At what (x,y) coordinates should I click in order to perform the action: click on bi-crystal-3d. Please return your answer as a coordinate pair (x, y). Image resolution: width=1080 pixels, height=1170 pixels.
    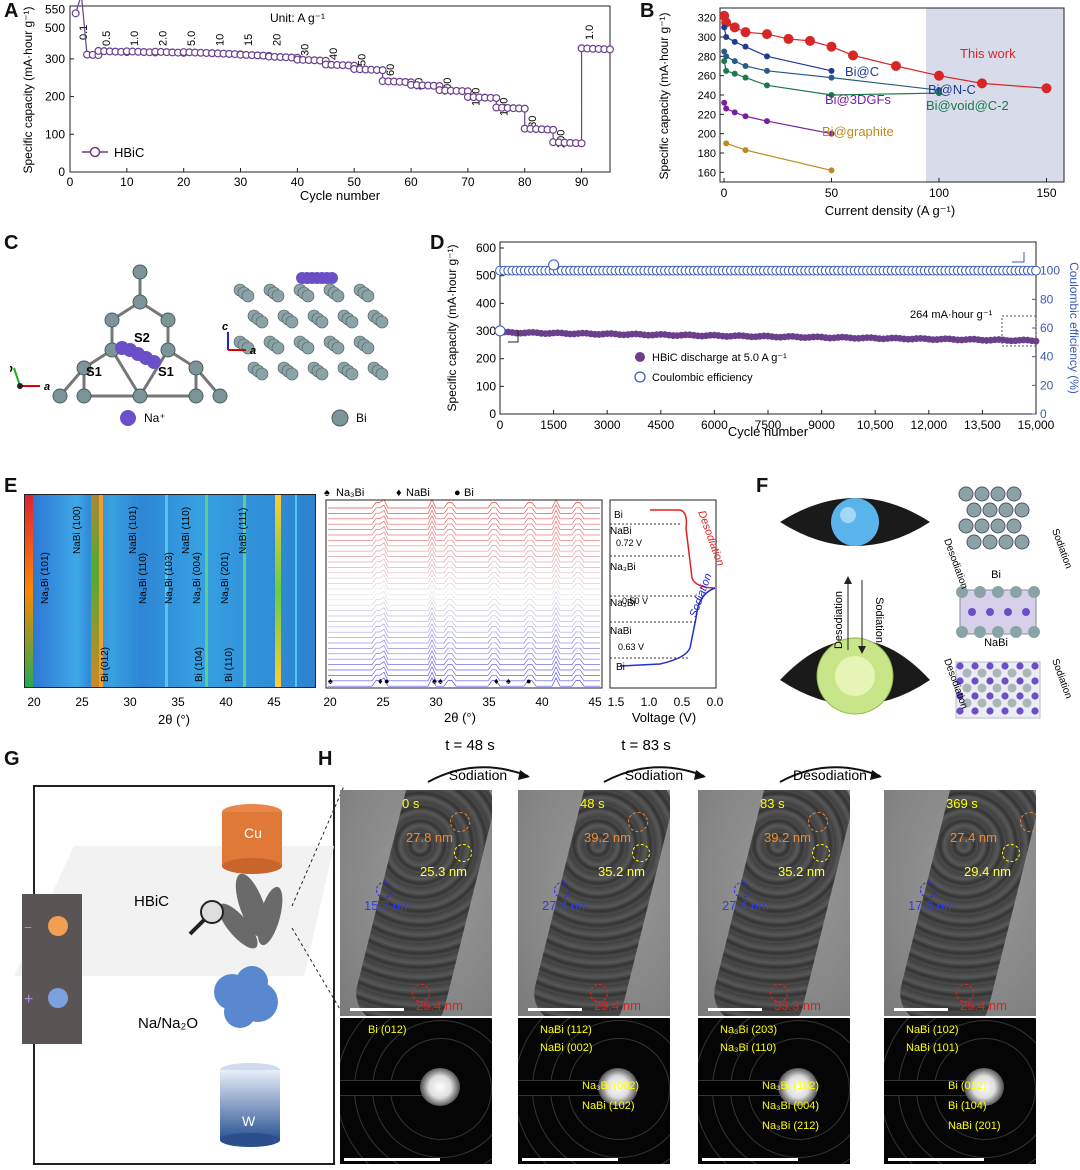
    Looking at the image, I should click on (311, 326).